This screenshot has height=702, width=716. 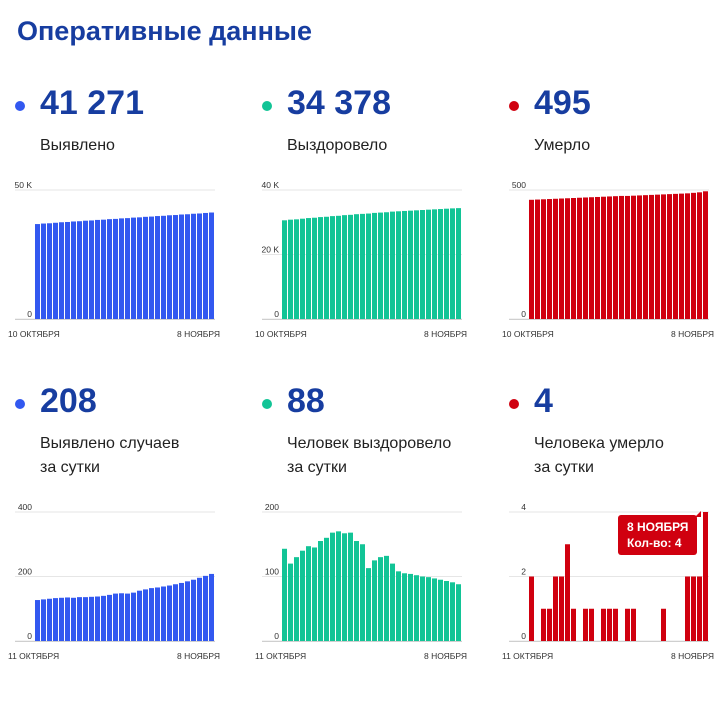 What do you see at coordinates (523, 572) in the screenshot?
I see `y-tick-label: 2` at bounding box center [523, 572].